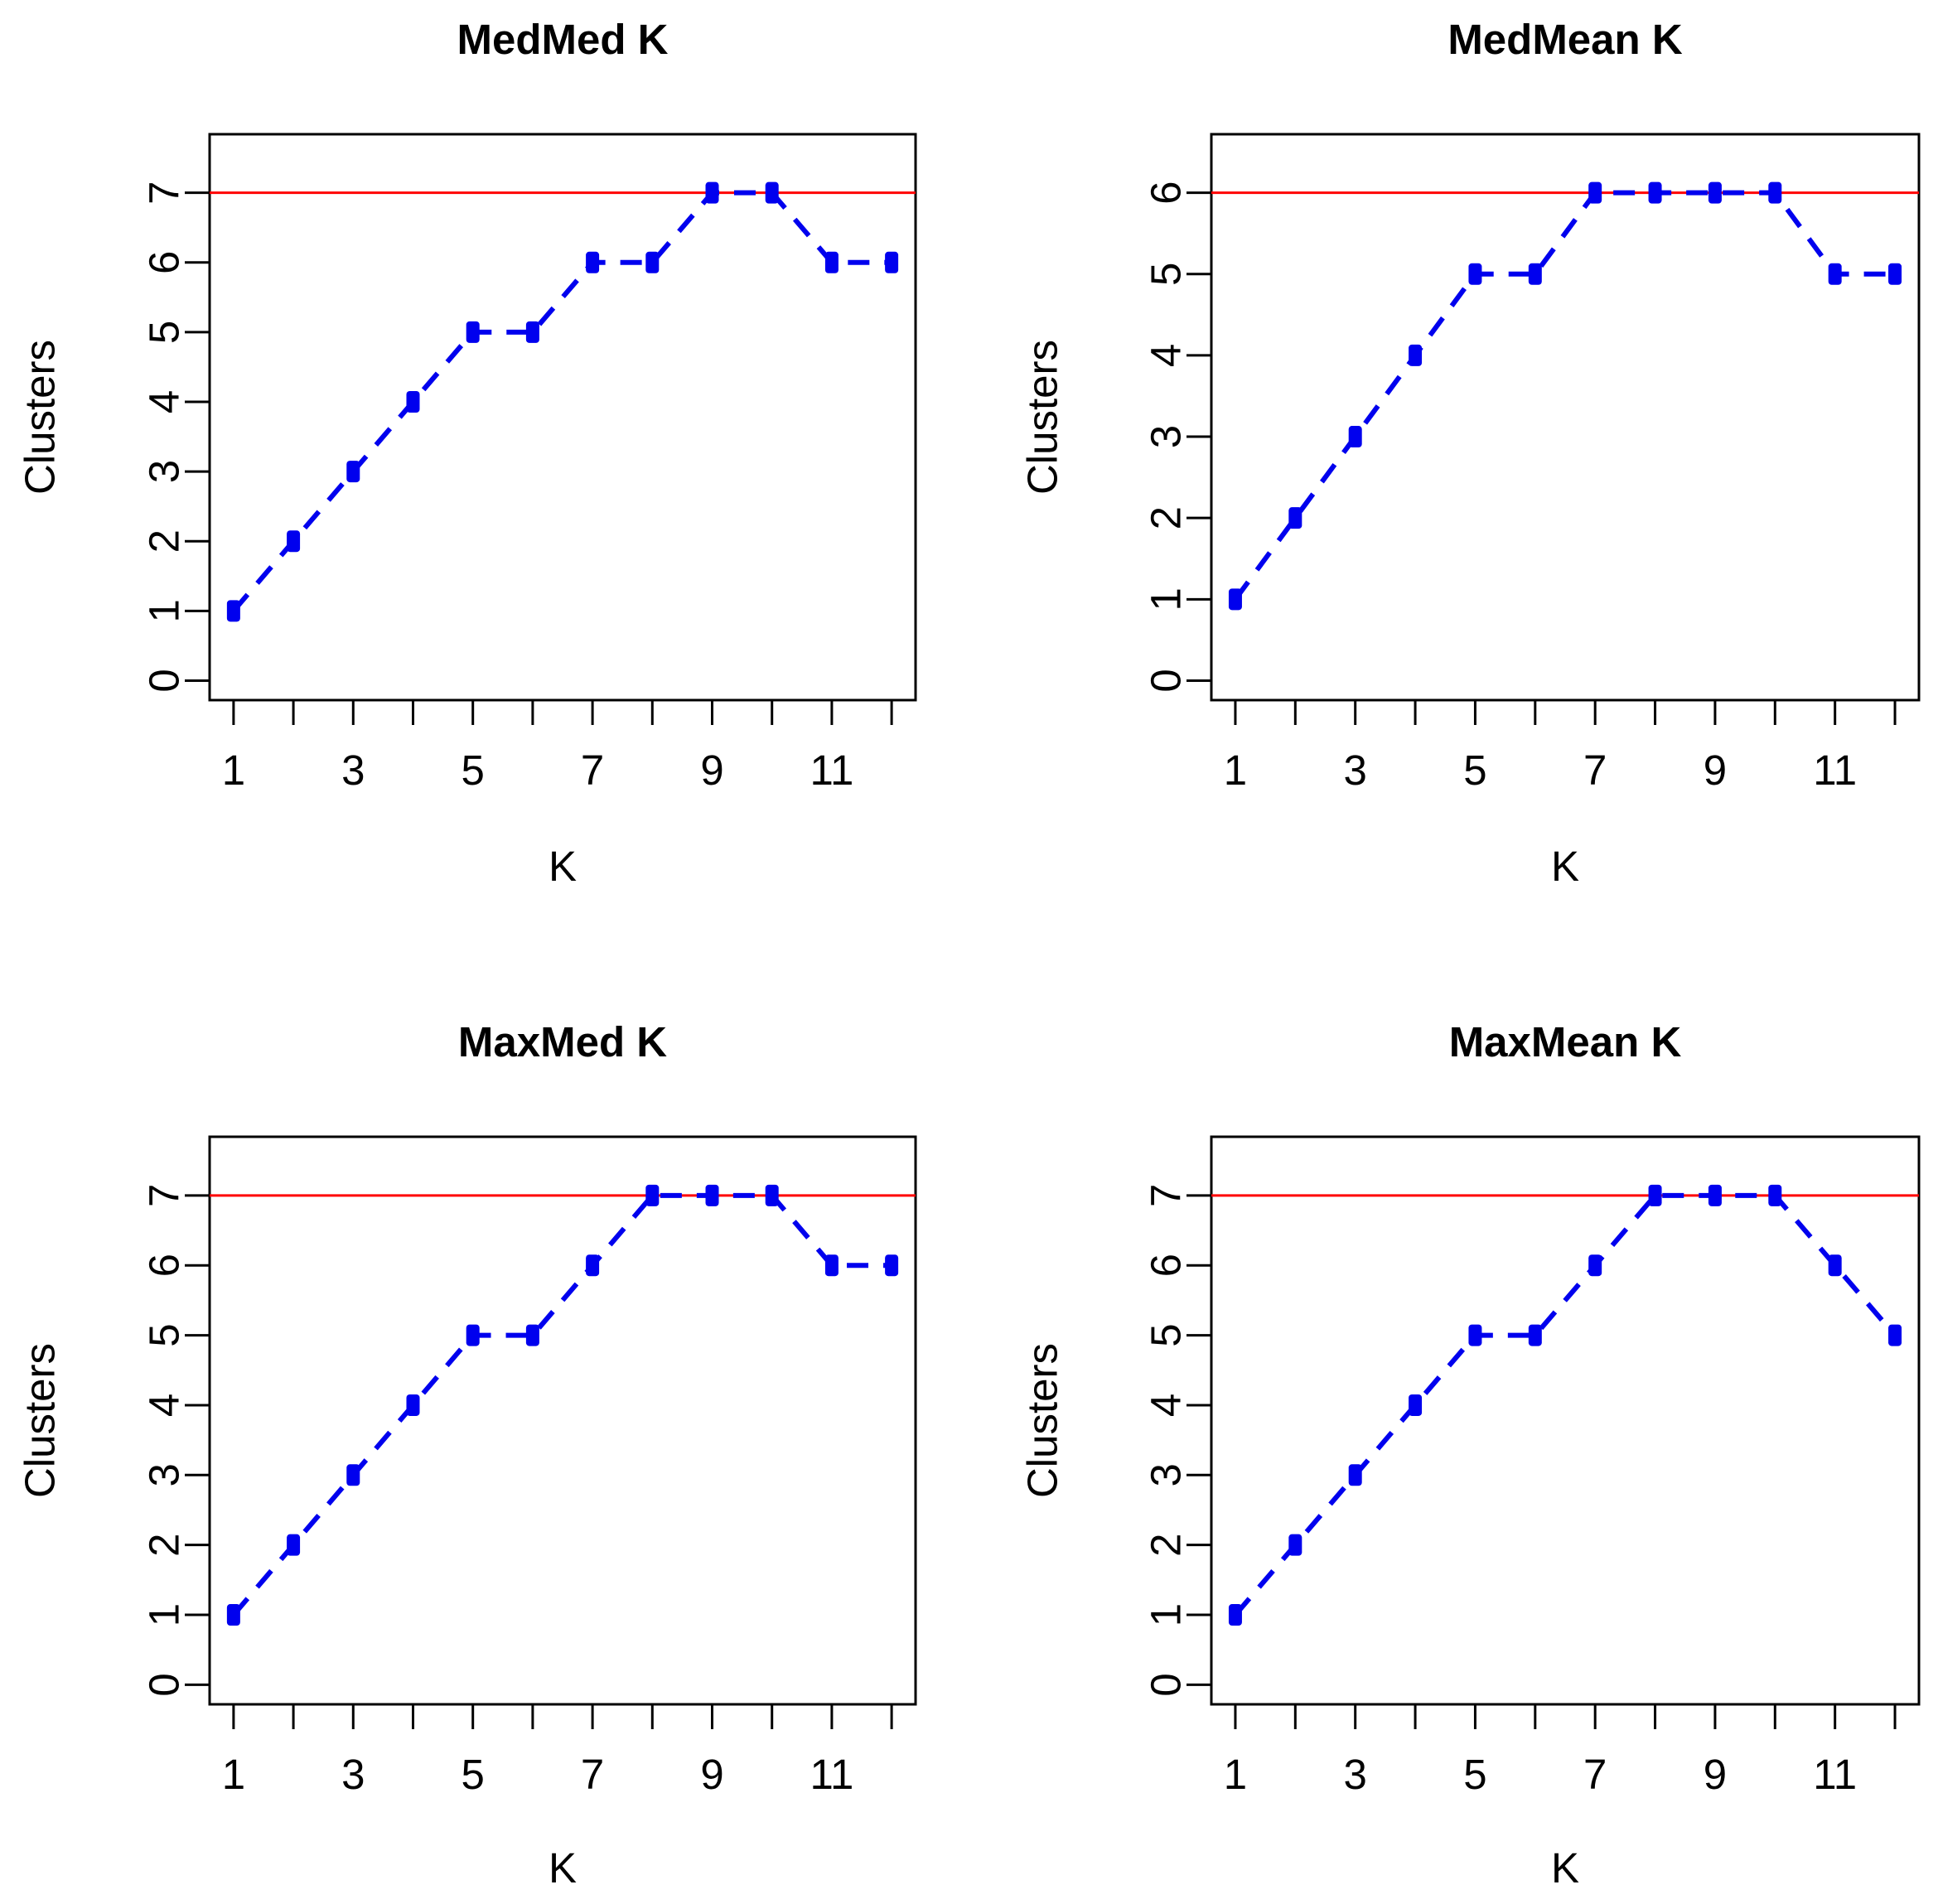  I want to click on chart-title: MedMean K, so click(1565, 39).